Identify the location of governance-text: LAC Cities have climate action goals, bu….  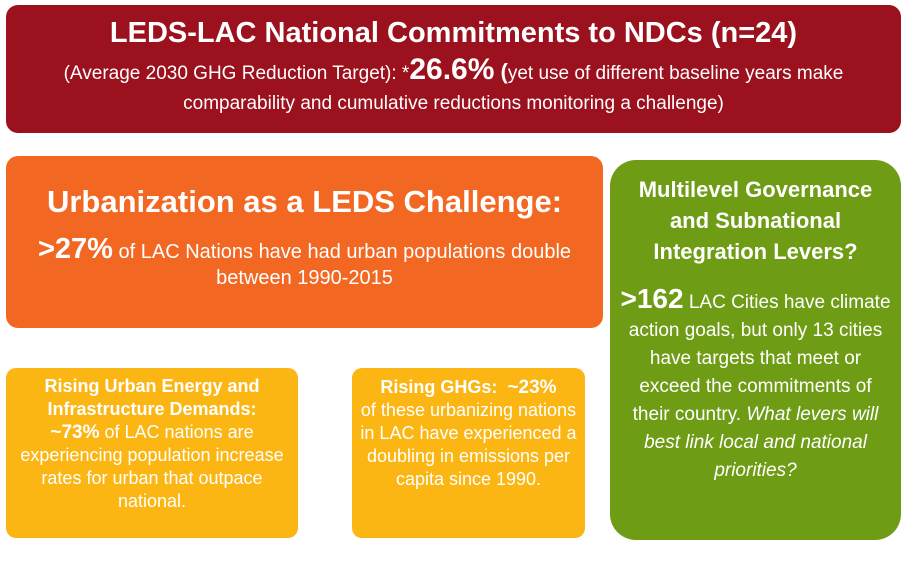
(759, 358).